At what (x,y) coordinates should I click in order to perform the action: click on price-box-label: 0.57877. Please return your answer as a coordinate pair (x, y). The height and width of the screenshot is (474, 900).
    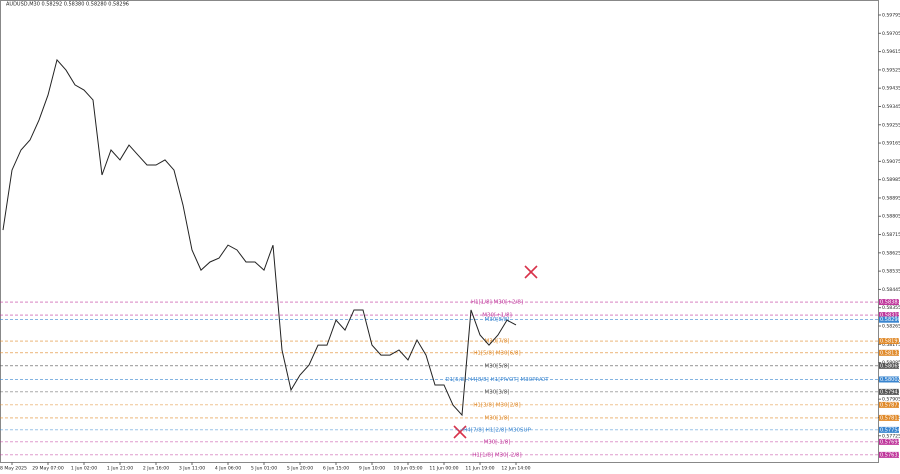
    Looking at the image, I should click on (890, 405).